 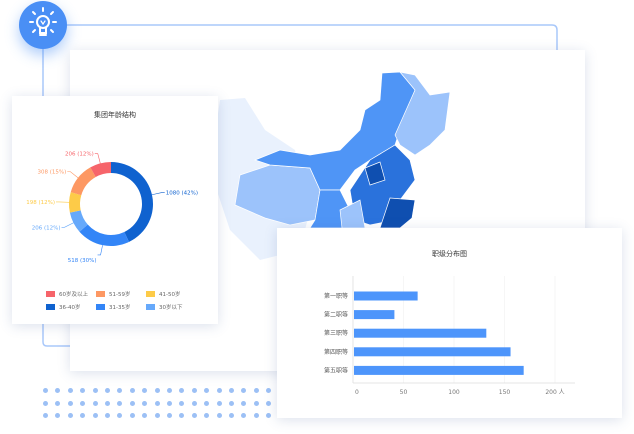 I want to click on y-category-label: 第五职等, so click(x=336, y=370).